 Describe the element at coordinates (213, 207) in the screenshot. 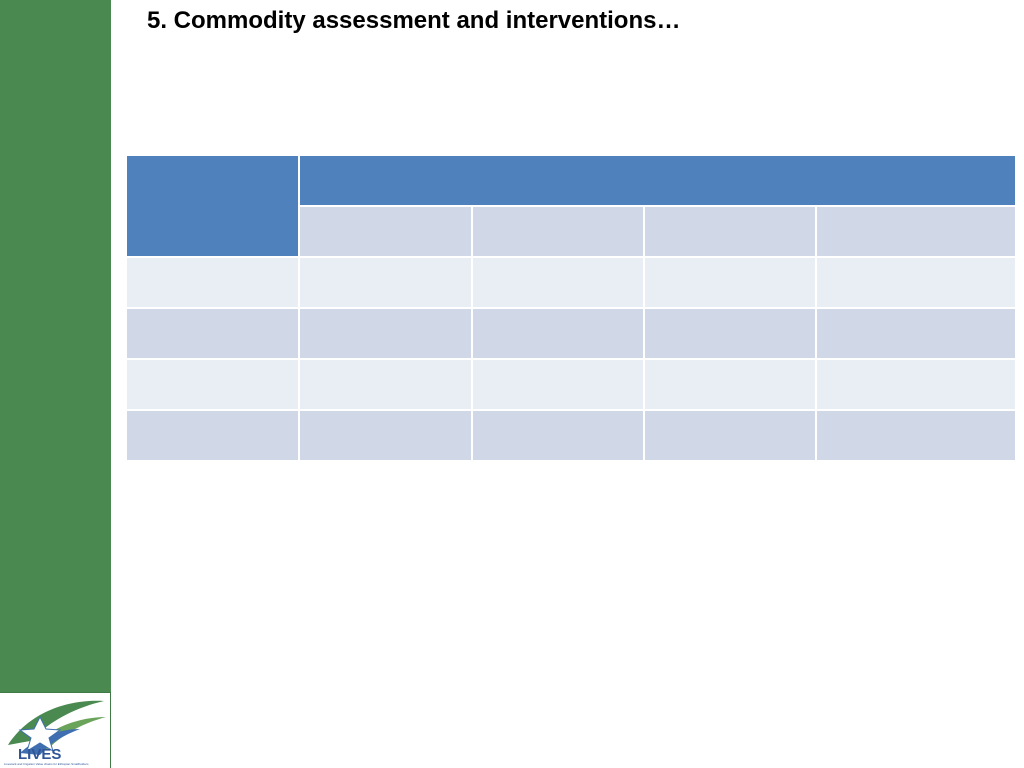

I see `header-cell-corner` at that location.